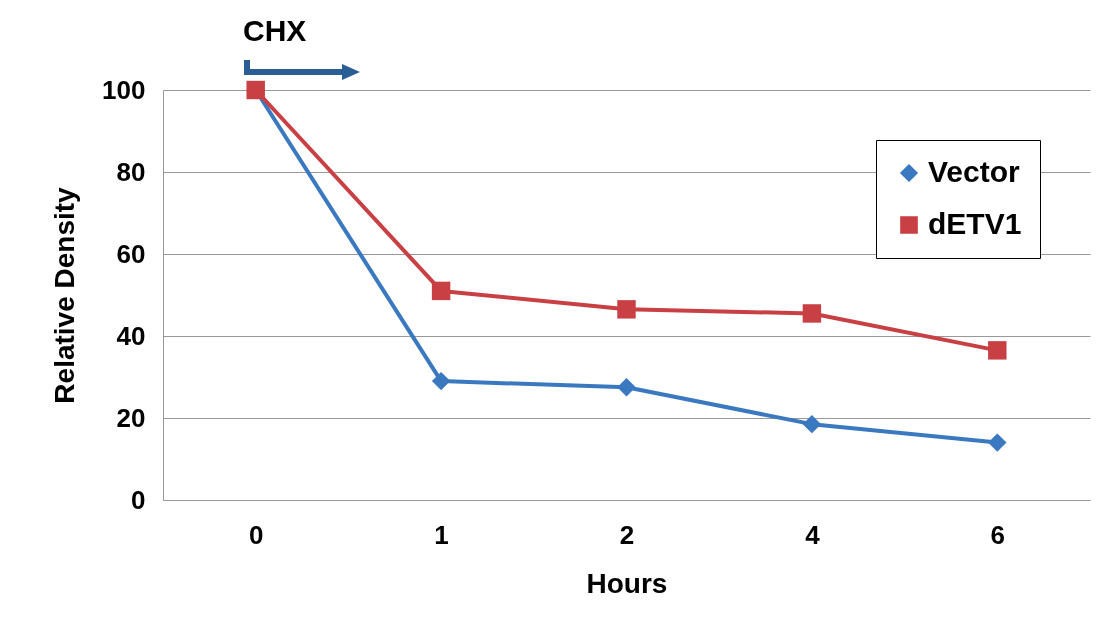  I want to click on legend-label: Vector, so click(974, 171).